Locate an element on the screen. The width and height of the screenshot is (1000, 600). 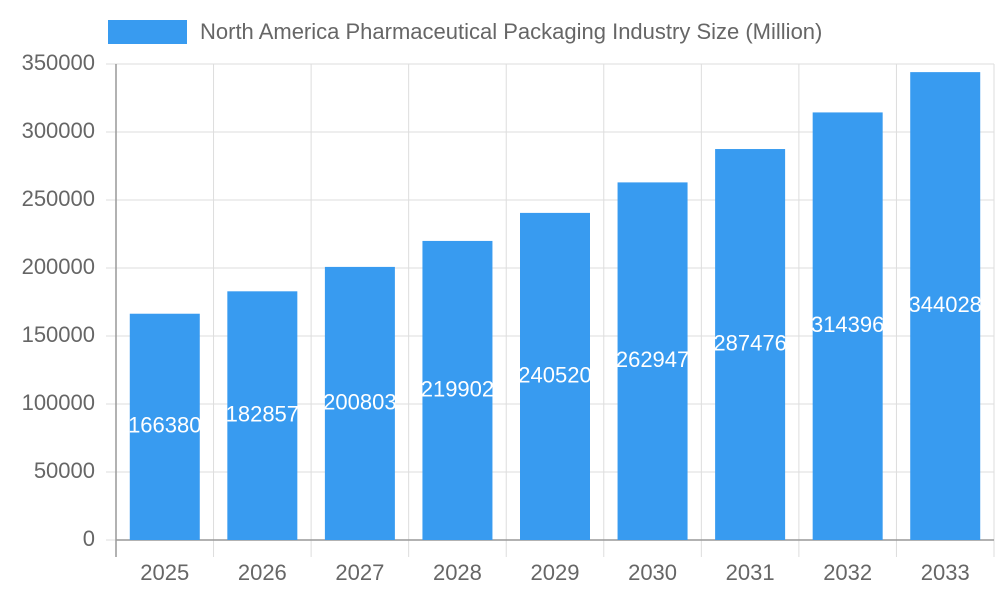
x-tick-label: 2026 is located at coordinates (262, 572).